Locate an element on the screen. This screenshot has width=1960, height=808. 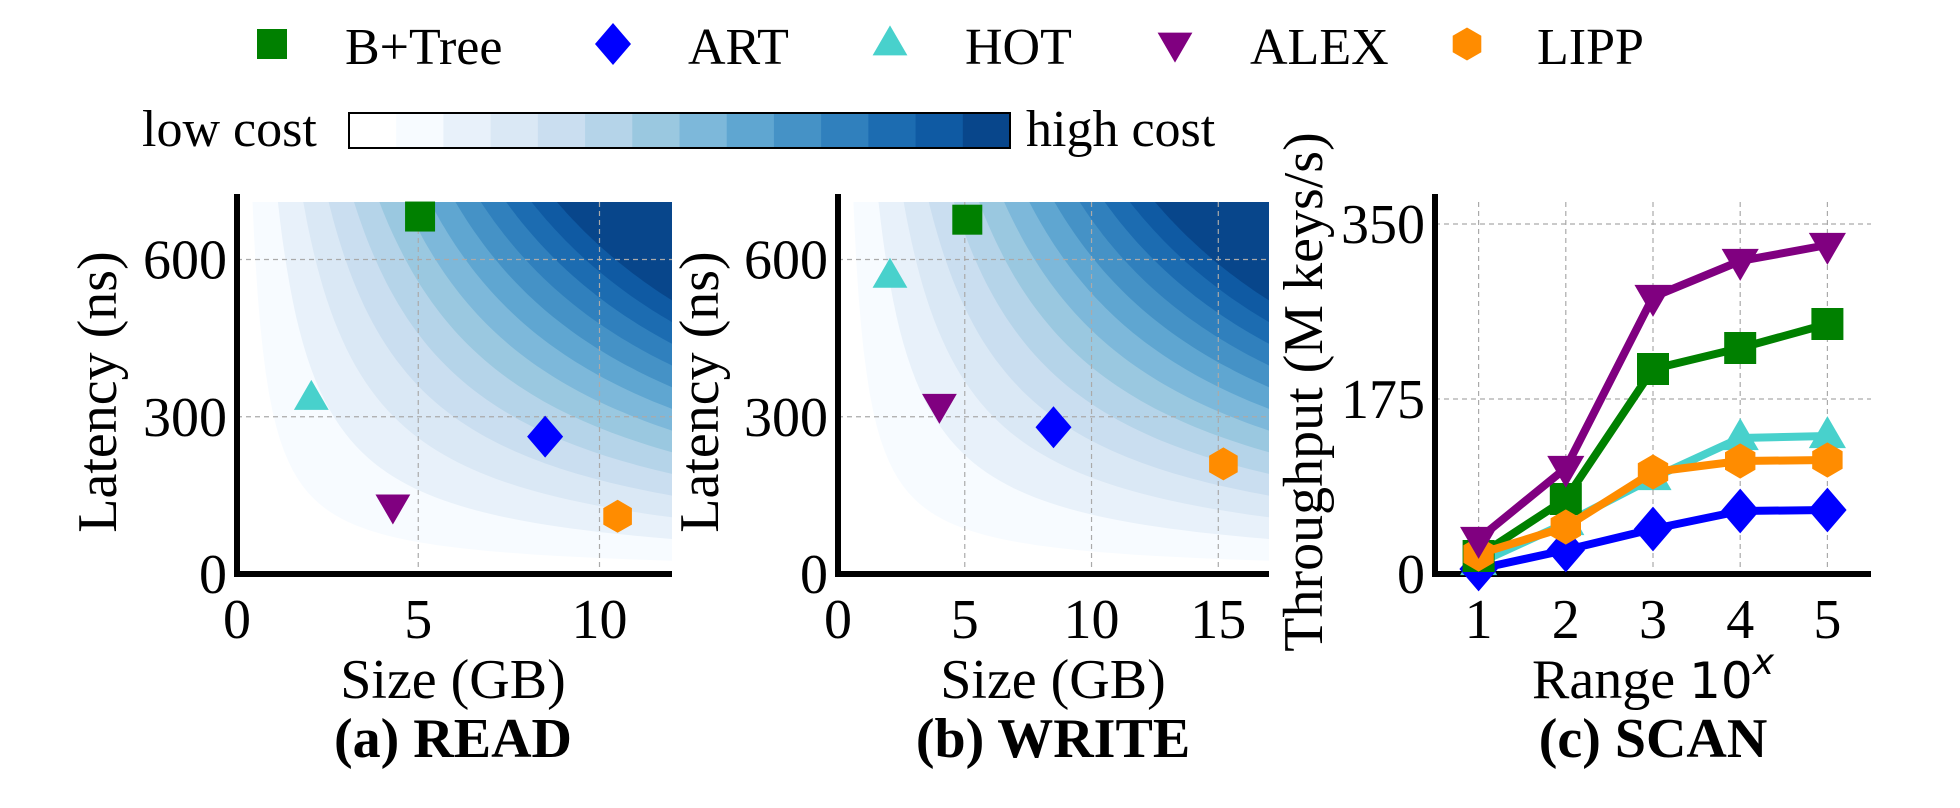
panel-title: (b) WRITE is located at coordinates (1053, 739).